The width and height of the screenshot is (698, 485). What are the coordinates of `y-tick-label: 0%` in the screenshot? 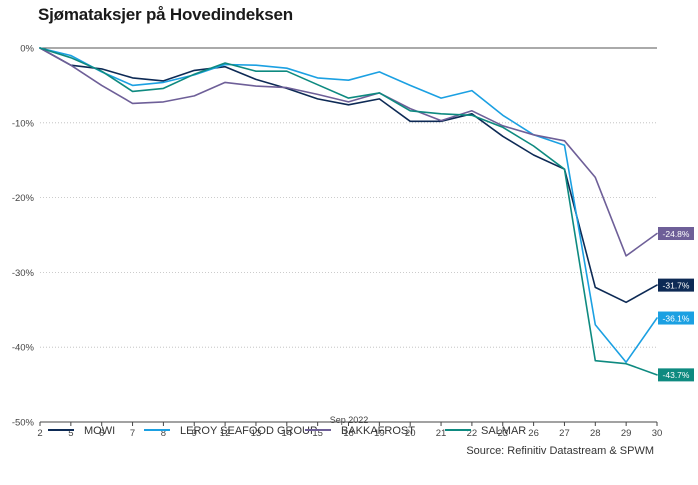 It's located at (27, 49).